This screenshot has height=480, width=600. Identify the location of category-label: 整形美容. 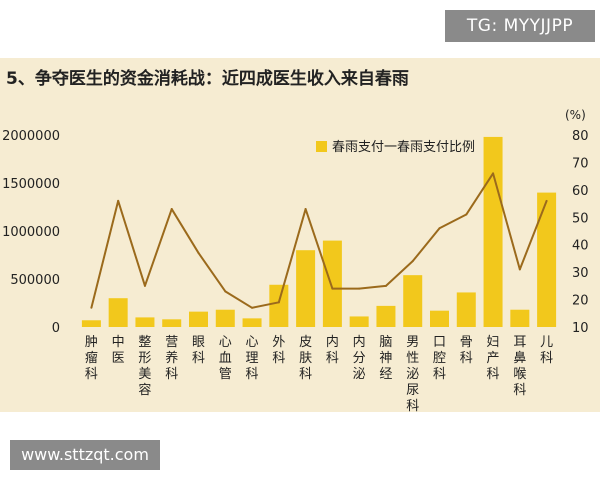
(144, 366).